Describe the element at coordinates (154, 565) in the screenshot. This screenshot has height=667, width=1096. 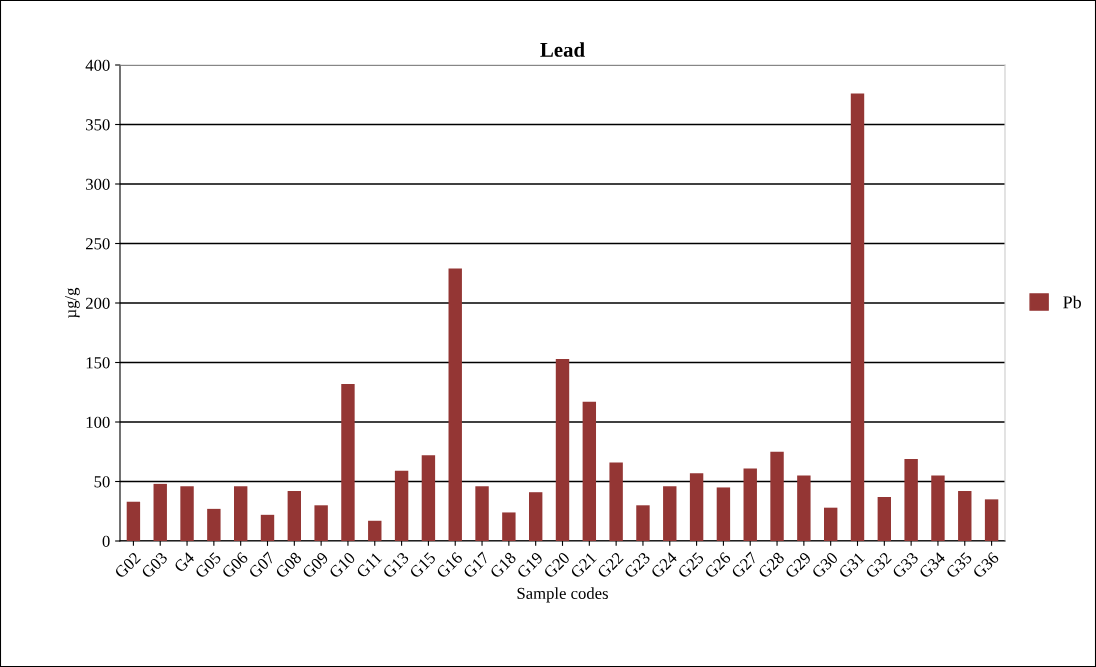
I see `x-tick-label: G03` at that location.